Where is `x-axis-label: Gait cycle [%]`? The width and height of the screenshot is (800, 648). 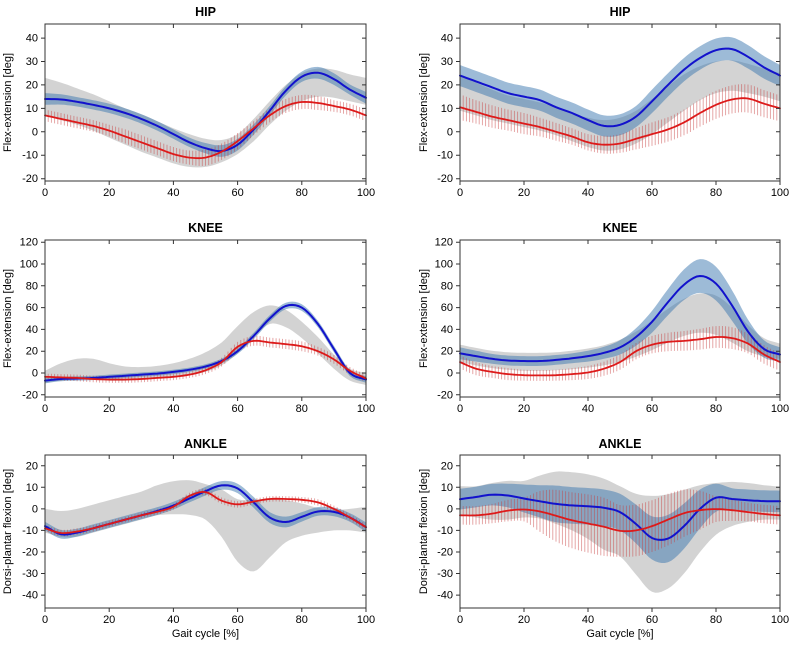 x-axis-label: Gait cycle [%] is located at coordinates (619, 634).